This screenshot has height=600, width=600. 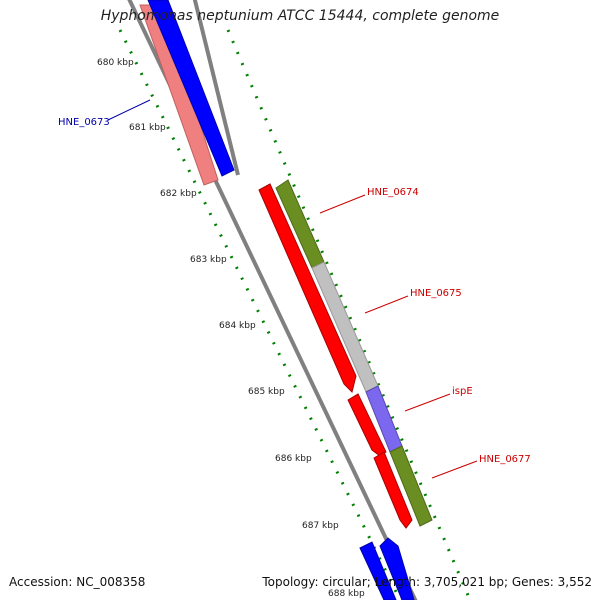 I want to click on tick-label: 688 kbp, so click(x=346, y=594).